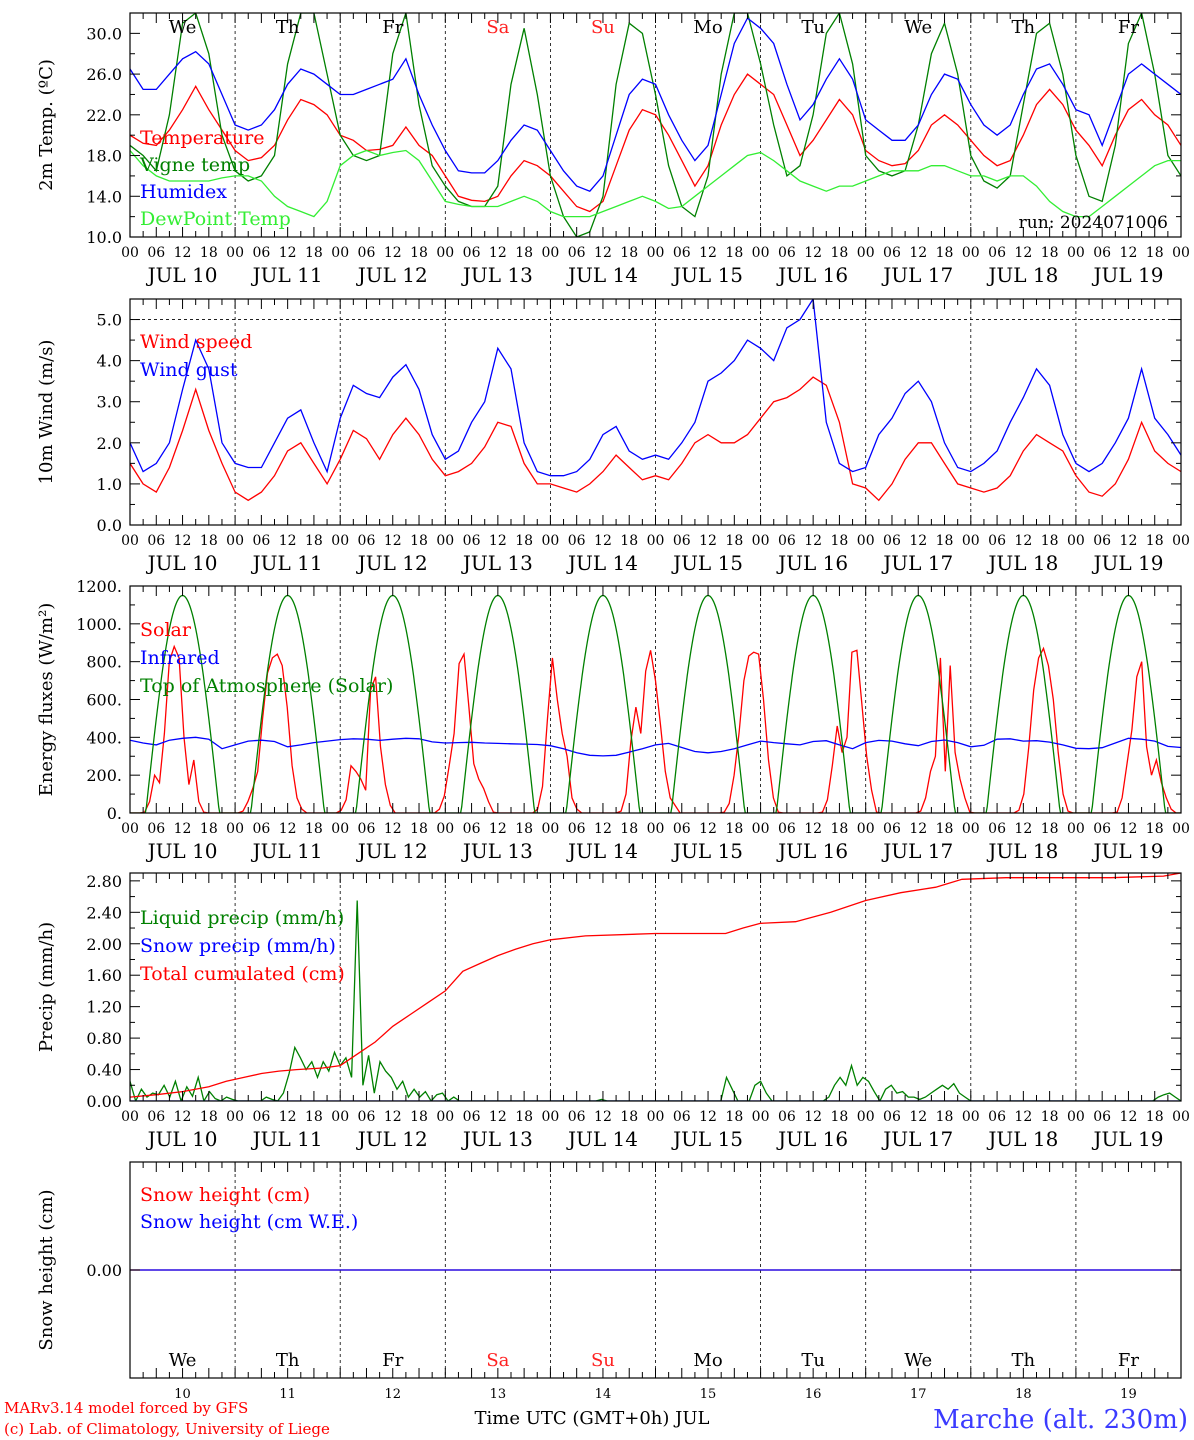 The image size is (1194, 1440). What do you see at coordinates (194, 165) in the screenshot?
I see `legend-entry: Vigne temp` at bounding box center [194, 165].